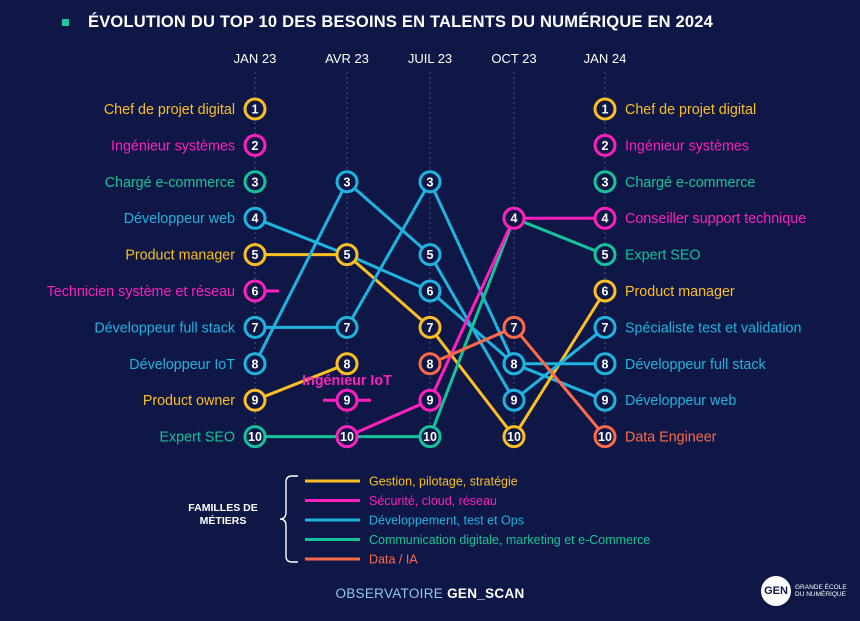 Image resolution: width=860 pixels, height=621 pixels. I want to click on marker-product-owner-avr-23: 8, so click(347, 364).